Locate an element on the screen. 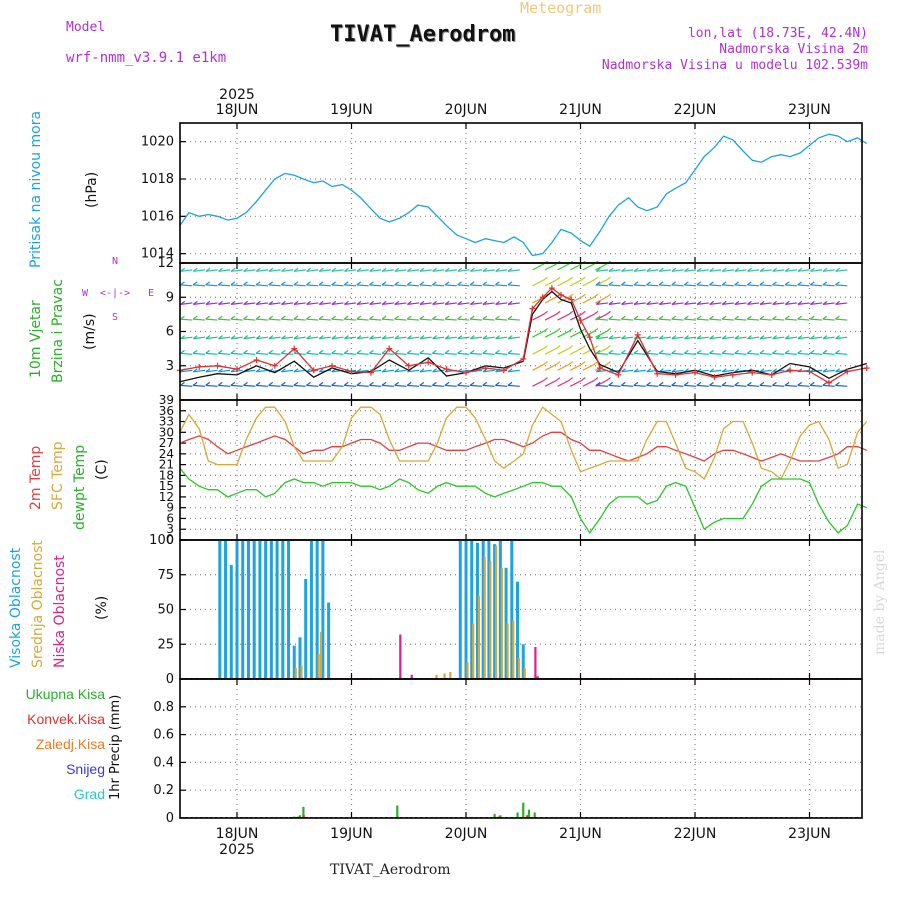  lonlat-label: lon,lat (18.73E, 42.4N) is located at coordinates (777, 33).